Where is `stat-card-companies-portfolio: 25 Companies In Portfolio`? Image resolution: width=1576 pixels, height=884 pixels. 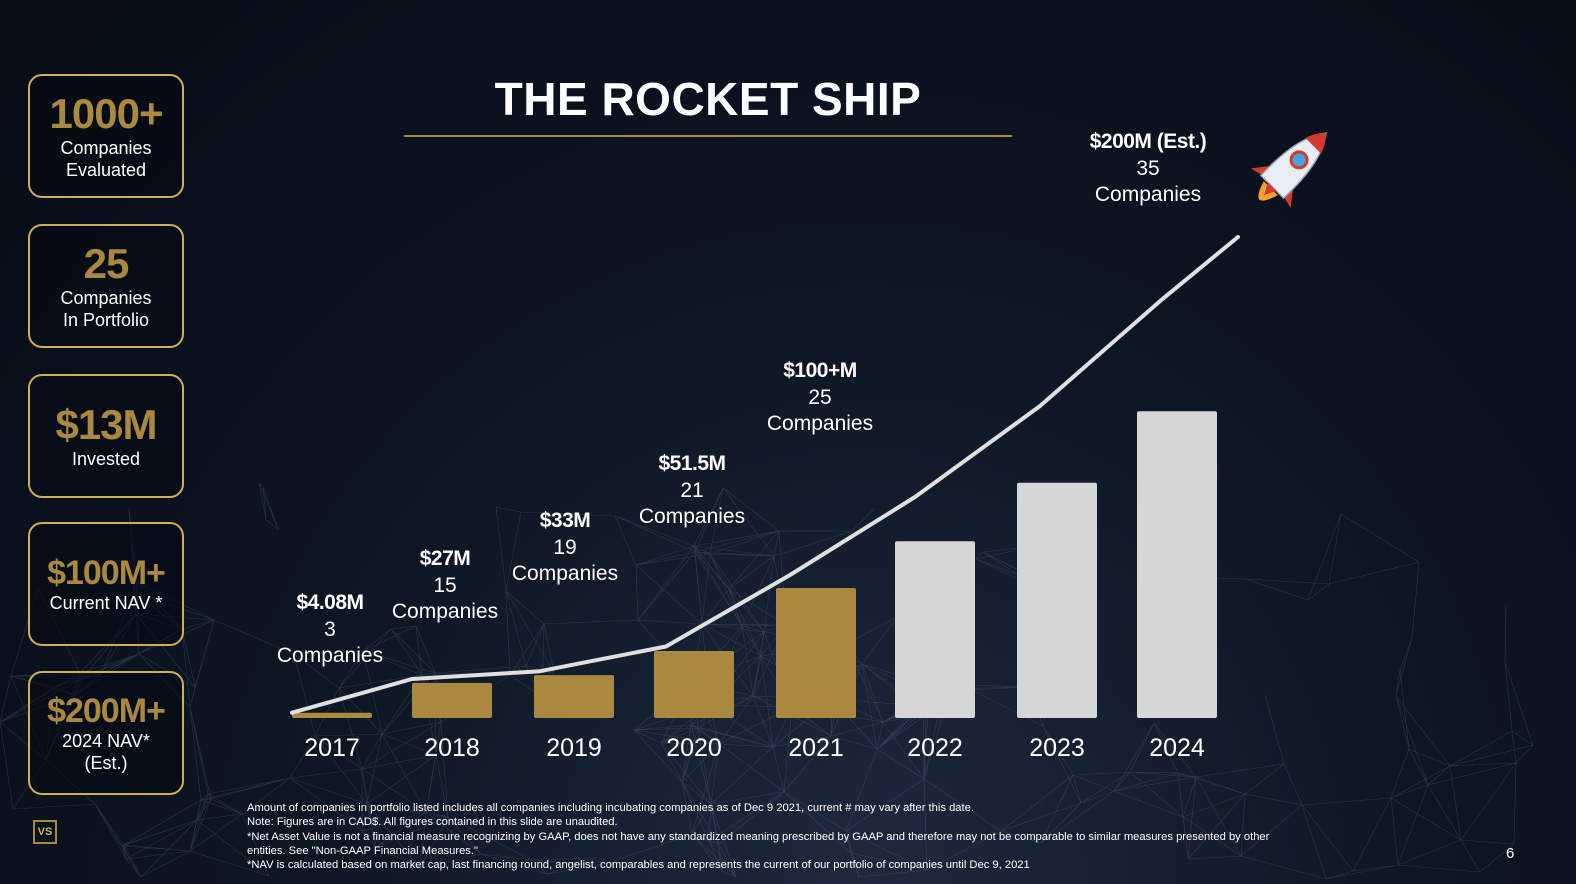
stat-card-companies-portfolio: 25 Companies In Portfolio is located at coordinates (106, 286).